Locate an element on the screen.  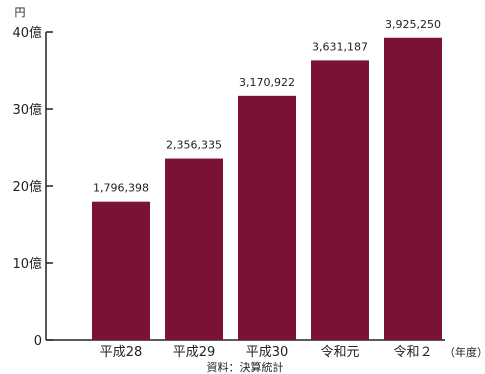
y-tick-label: 30億 is located at coordinates (27, 110).